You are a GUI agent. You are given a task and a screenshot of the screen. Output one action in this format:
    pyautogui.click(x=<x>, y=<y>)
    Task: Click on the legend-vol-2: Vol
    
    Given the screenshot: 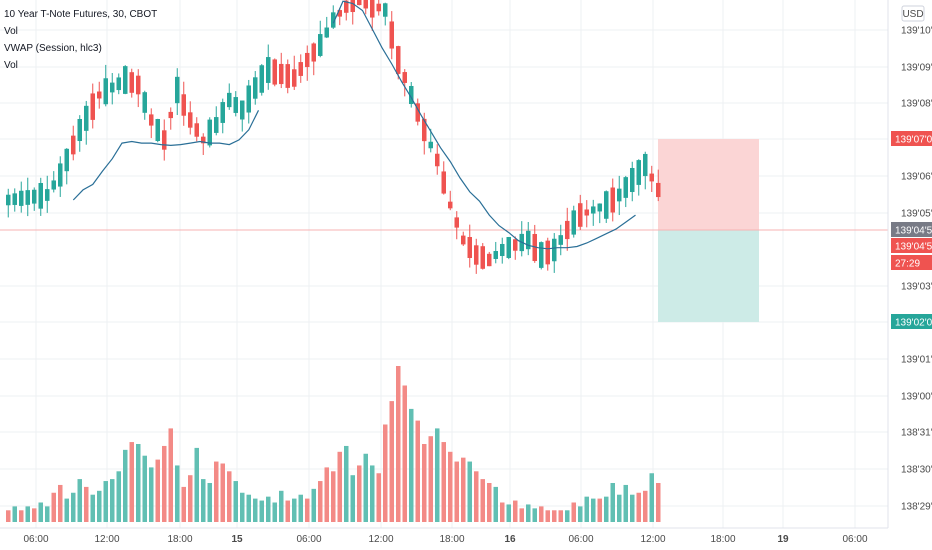 What is the action you would take?
    pyautogui.click(x=11, y=65)
    